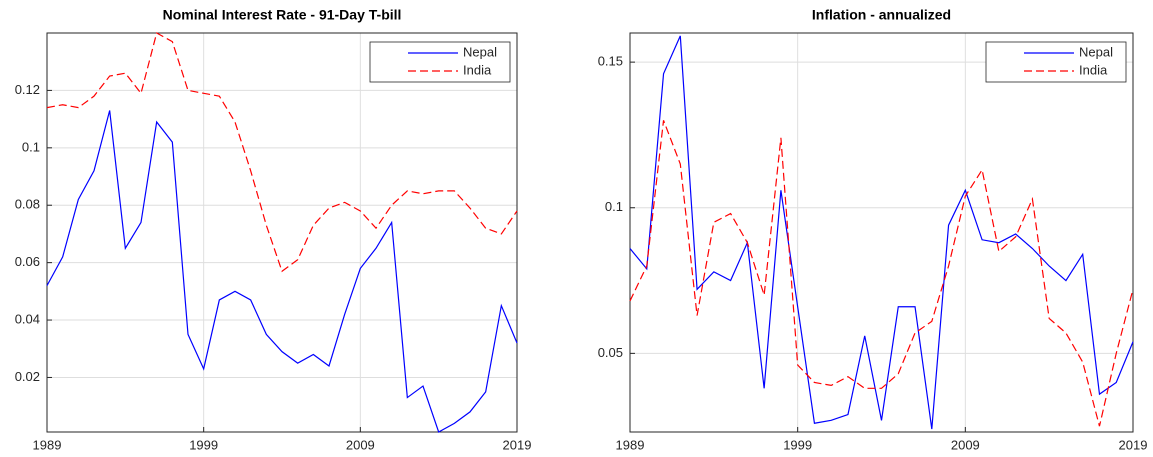 The width and height of the screenshot is (1153, 457). Describe the element at coordinates (27, 204) in the screenshot. I see `y-tick-label: 0.08` at that location.